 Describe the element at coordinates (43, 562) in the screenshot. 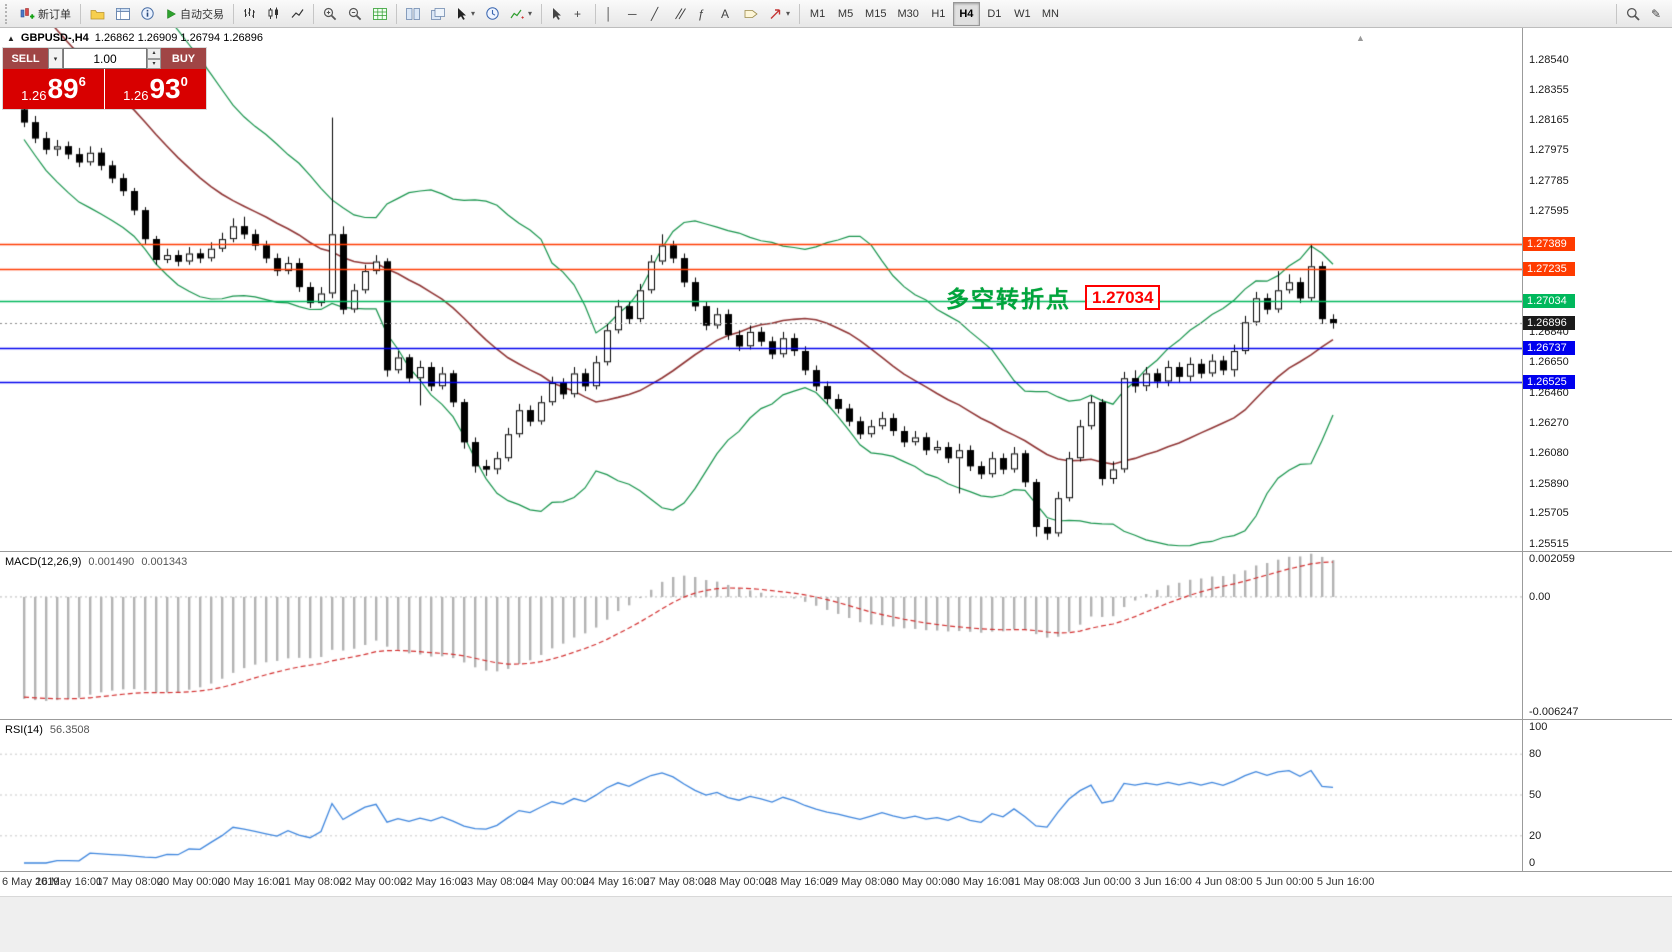

I see `macd-name: MACD(12,26,9)` at that location.